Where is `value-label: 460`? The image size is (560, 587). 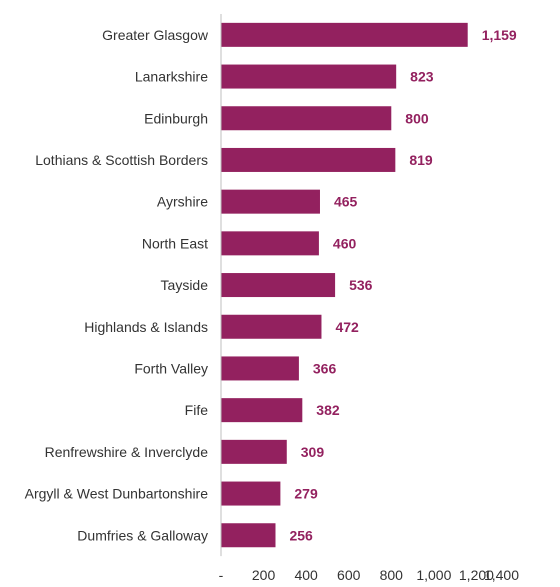
value-label: 460 is located at coordinates (345, 243).